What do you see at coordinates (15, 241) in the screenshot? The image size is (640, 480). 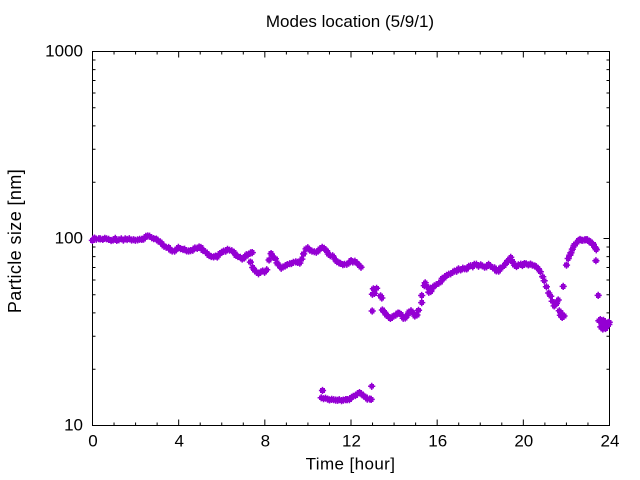 I see `svg-text: Particle size [nm]` at bounding box center [15, 241].